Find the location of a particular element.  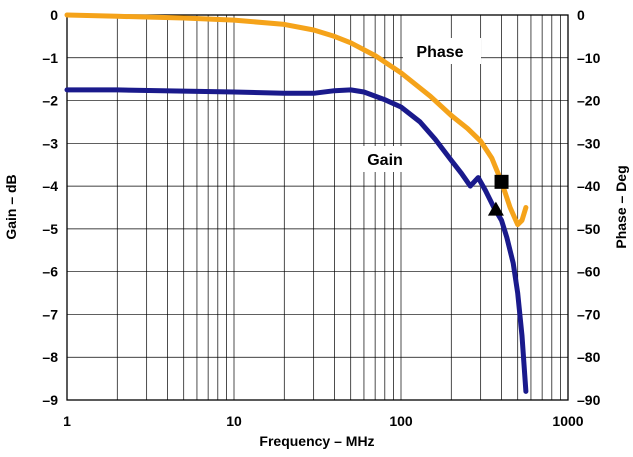

y-left-tick-label: –8 is located at coordinates (50, 357).